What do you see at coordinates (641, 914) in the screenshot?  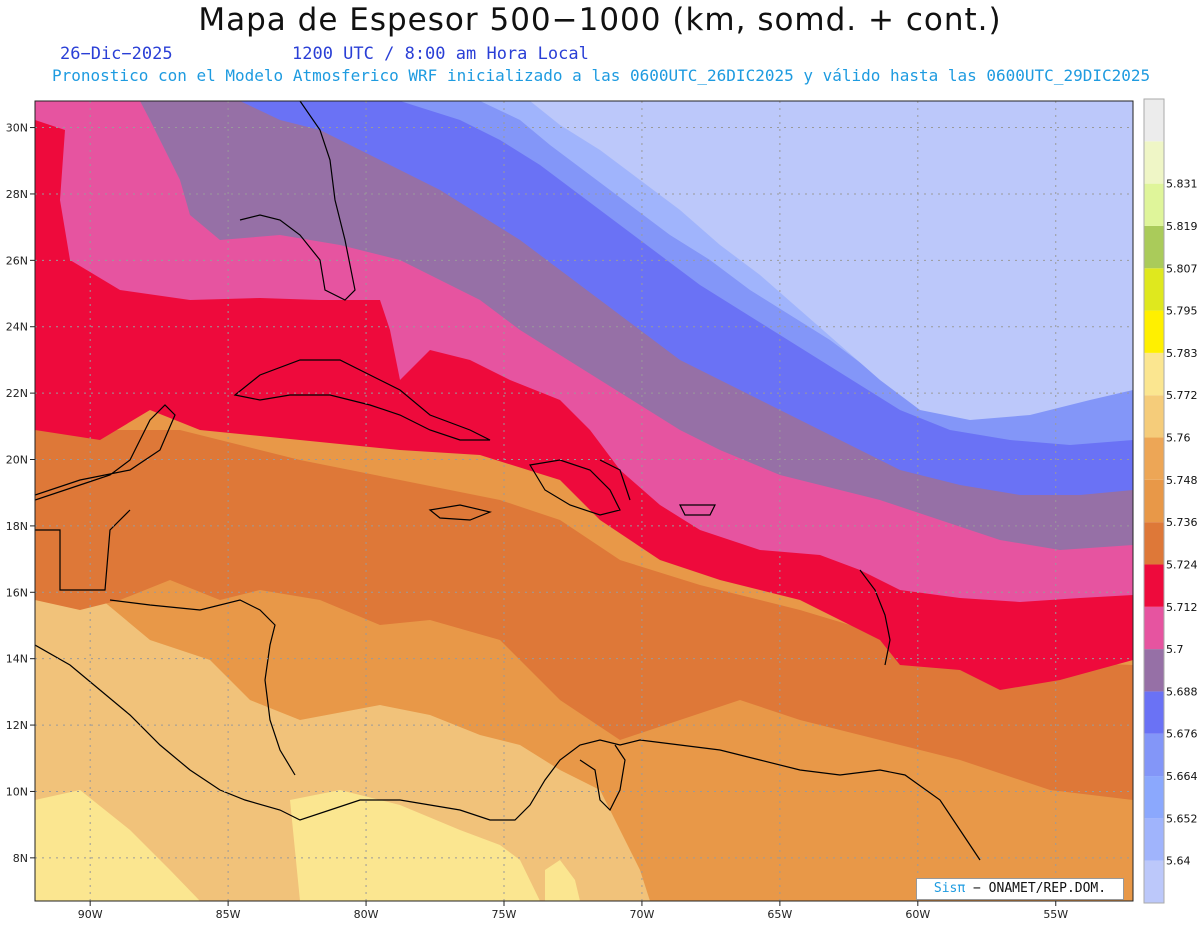 I see `lon-tick-label: 70W` at bounding box center [641, 914].